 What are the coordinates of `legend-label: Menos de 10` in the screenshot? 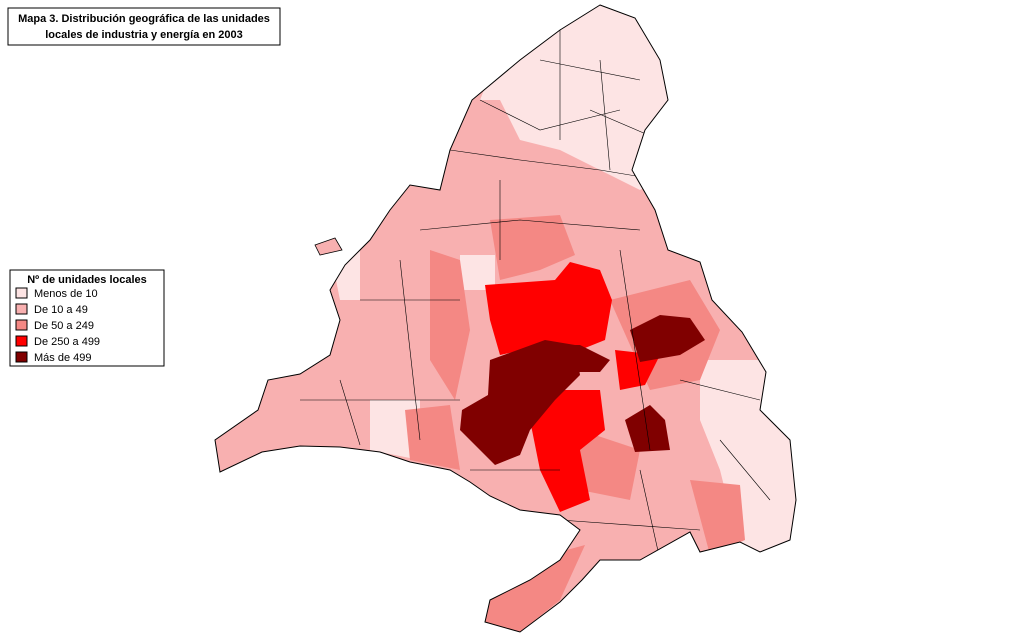 It's located at (66, 294).